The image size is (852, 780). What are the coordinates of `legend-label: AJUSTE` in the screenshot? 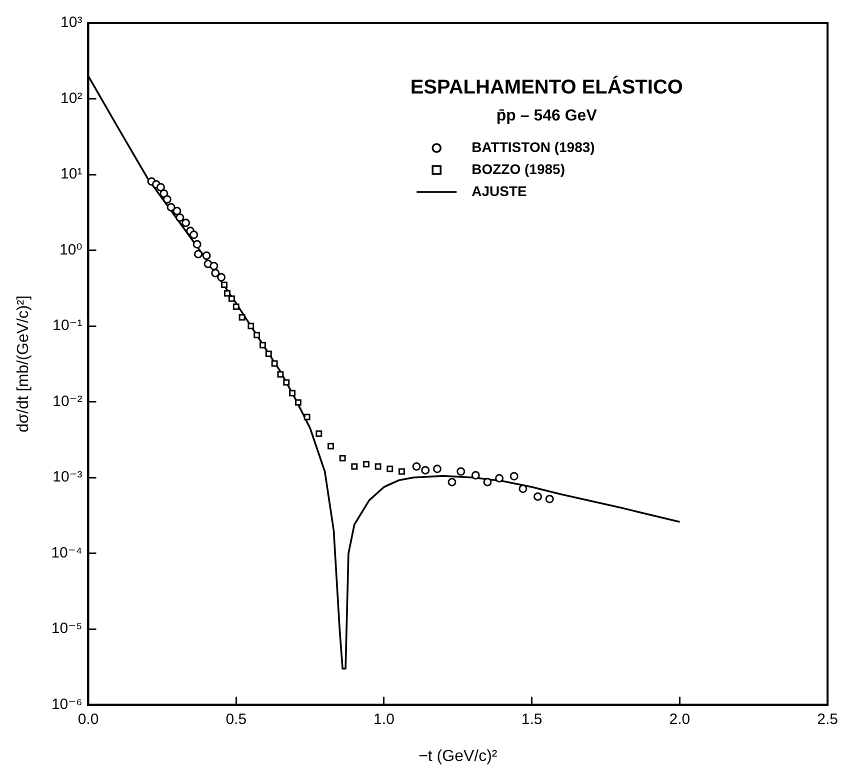 It's located at (499, 190).